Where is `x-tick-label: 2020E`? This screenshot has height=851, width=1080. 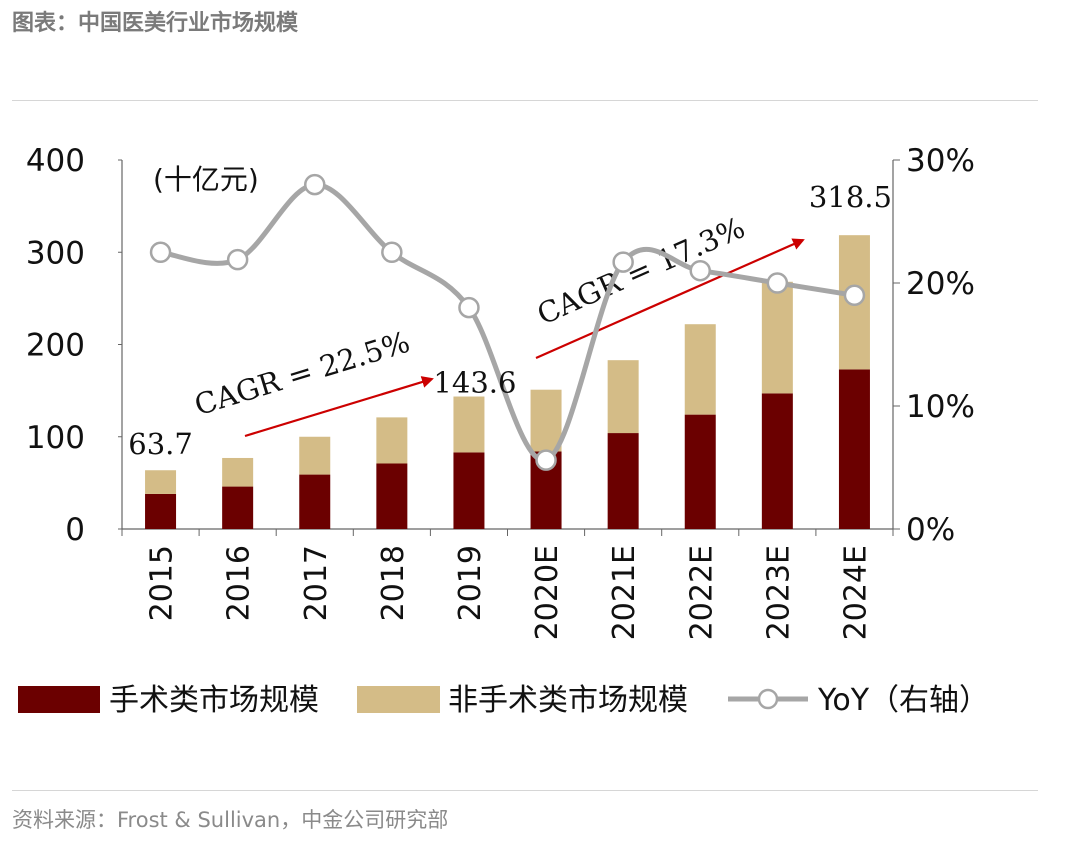
x-tick-label: 2020E is located at coordinates (547, 592).